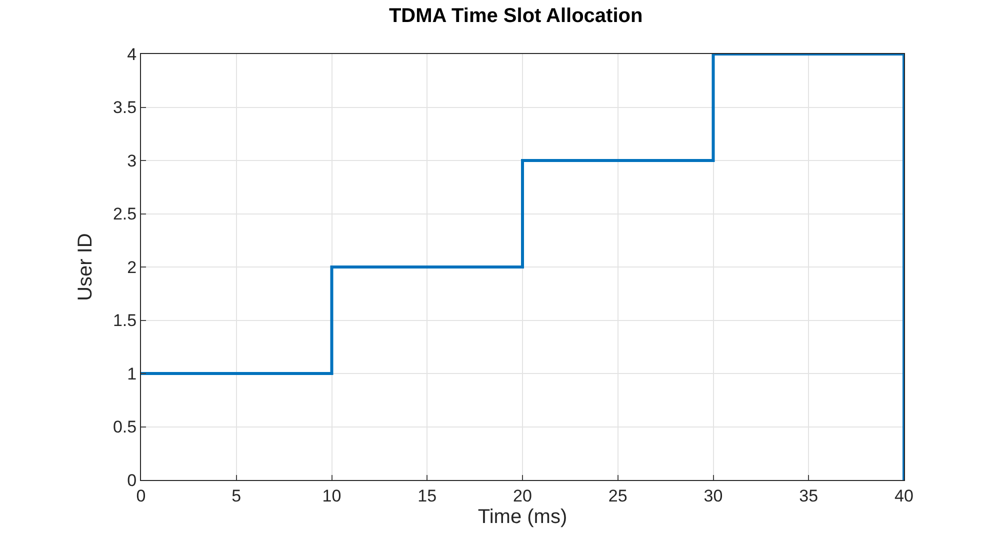  I want to click on x-tick-label: 20, so click(522, 496).